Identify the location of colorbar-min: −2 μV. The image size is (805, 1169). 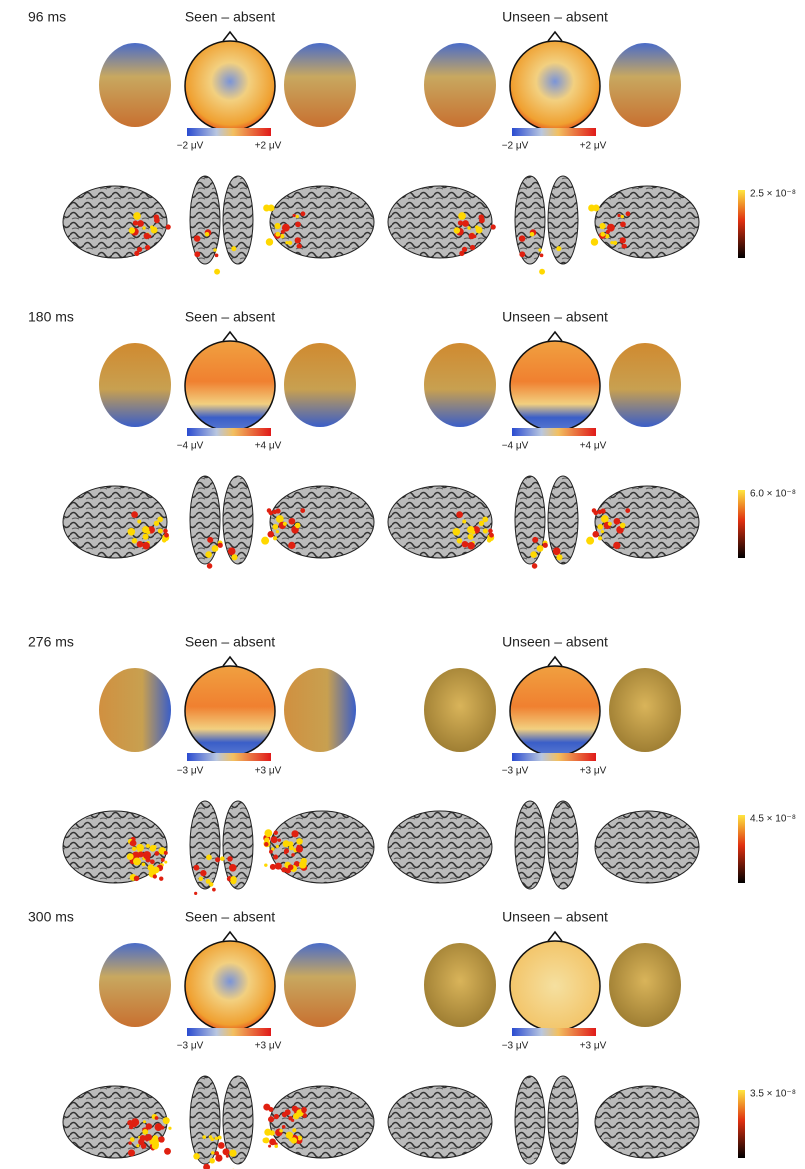
(190, 146).